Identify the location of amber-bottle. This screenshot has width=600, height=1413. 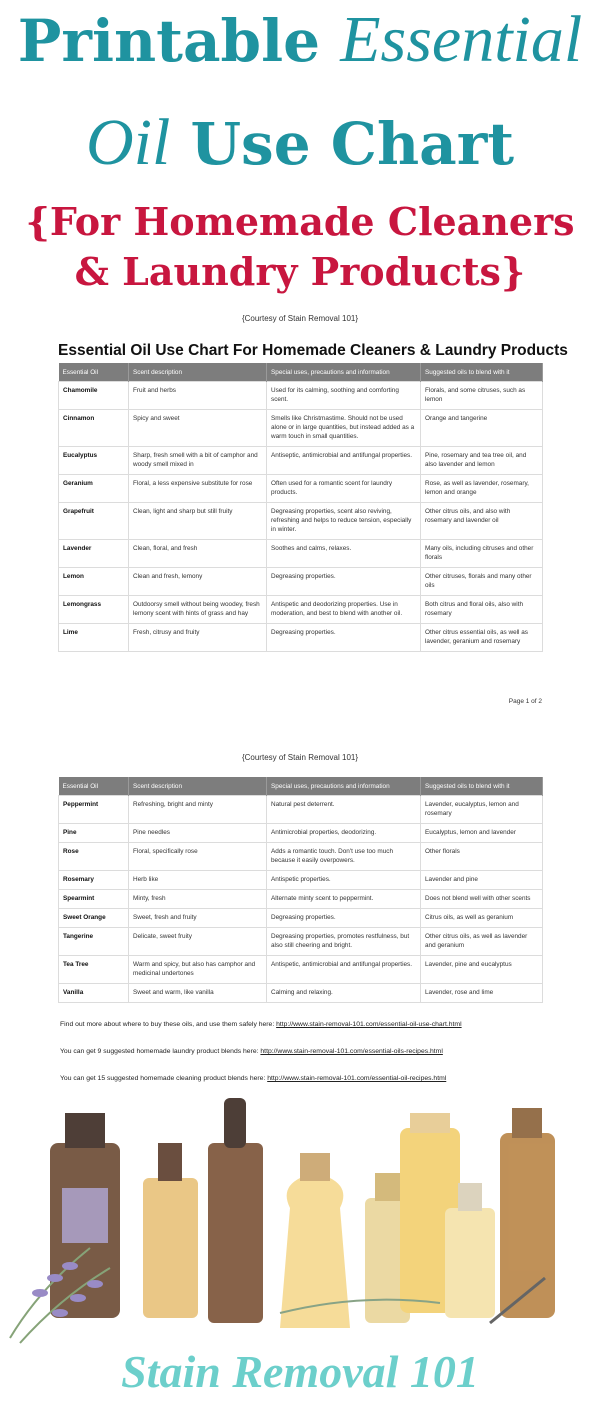
(170, 1248).